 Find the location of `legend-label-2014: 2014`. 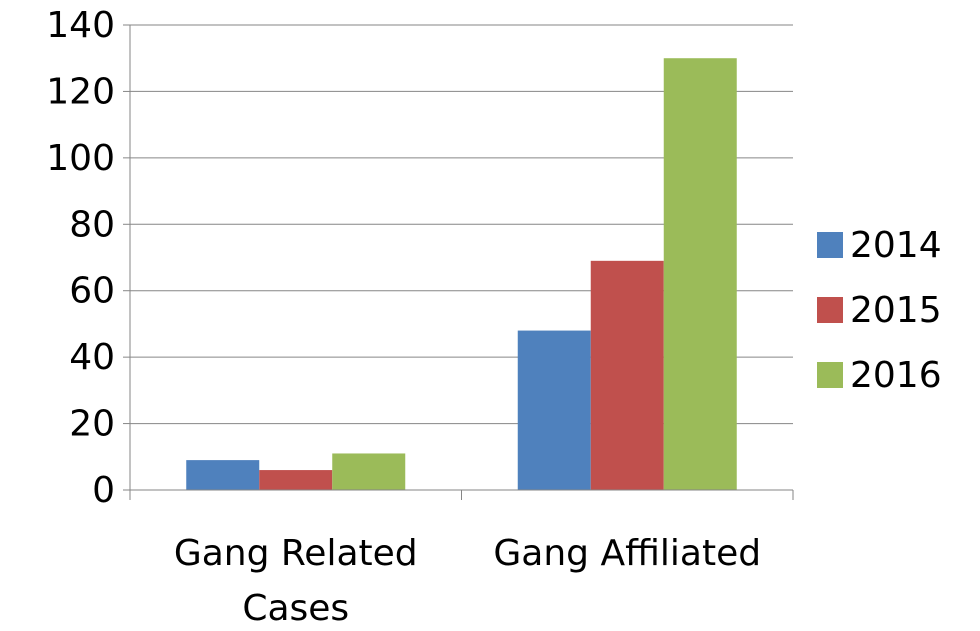

legend-label-2014: 2014 is located at coordinates (896, 245).